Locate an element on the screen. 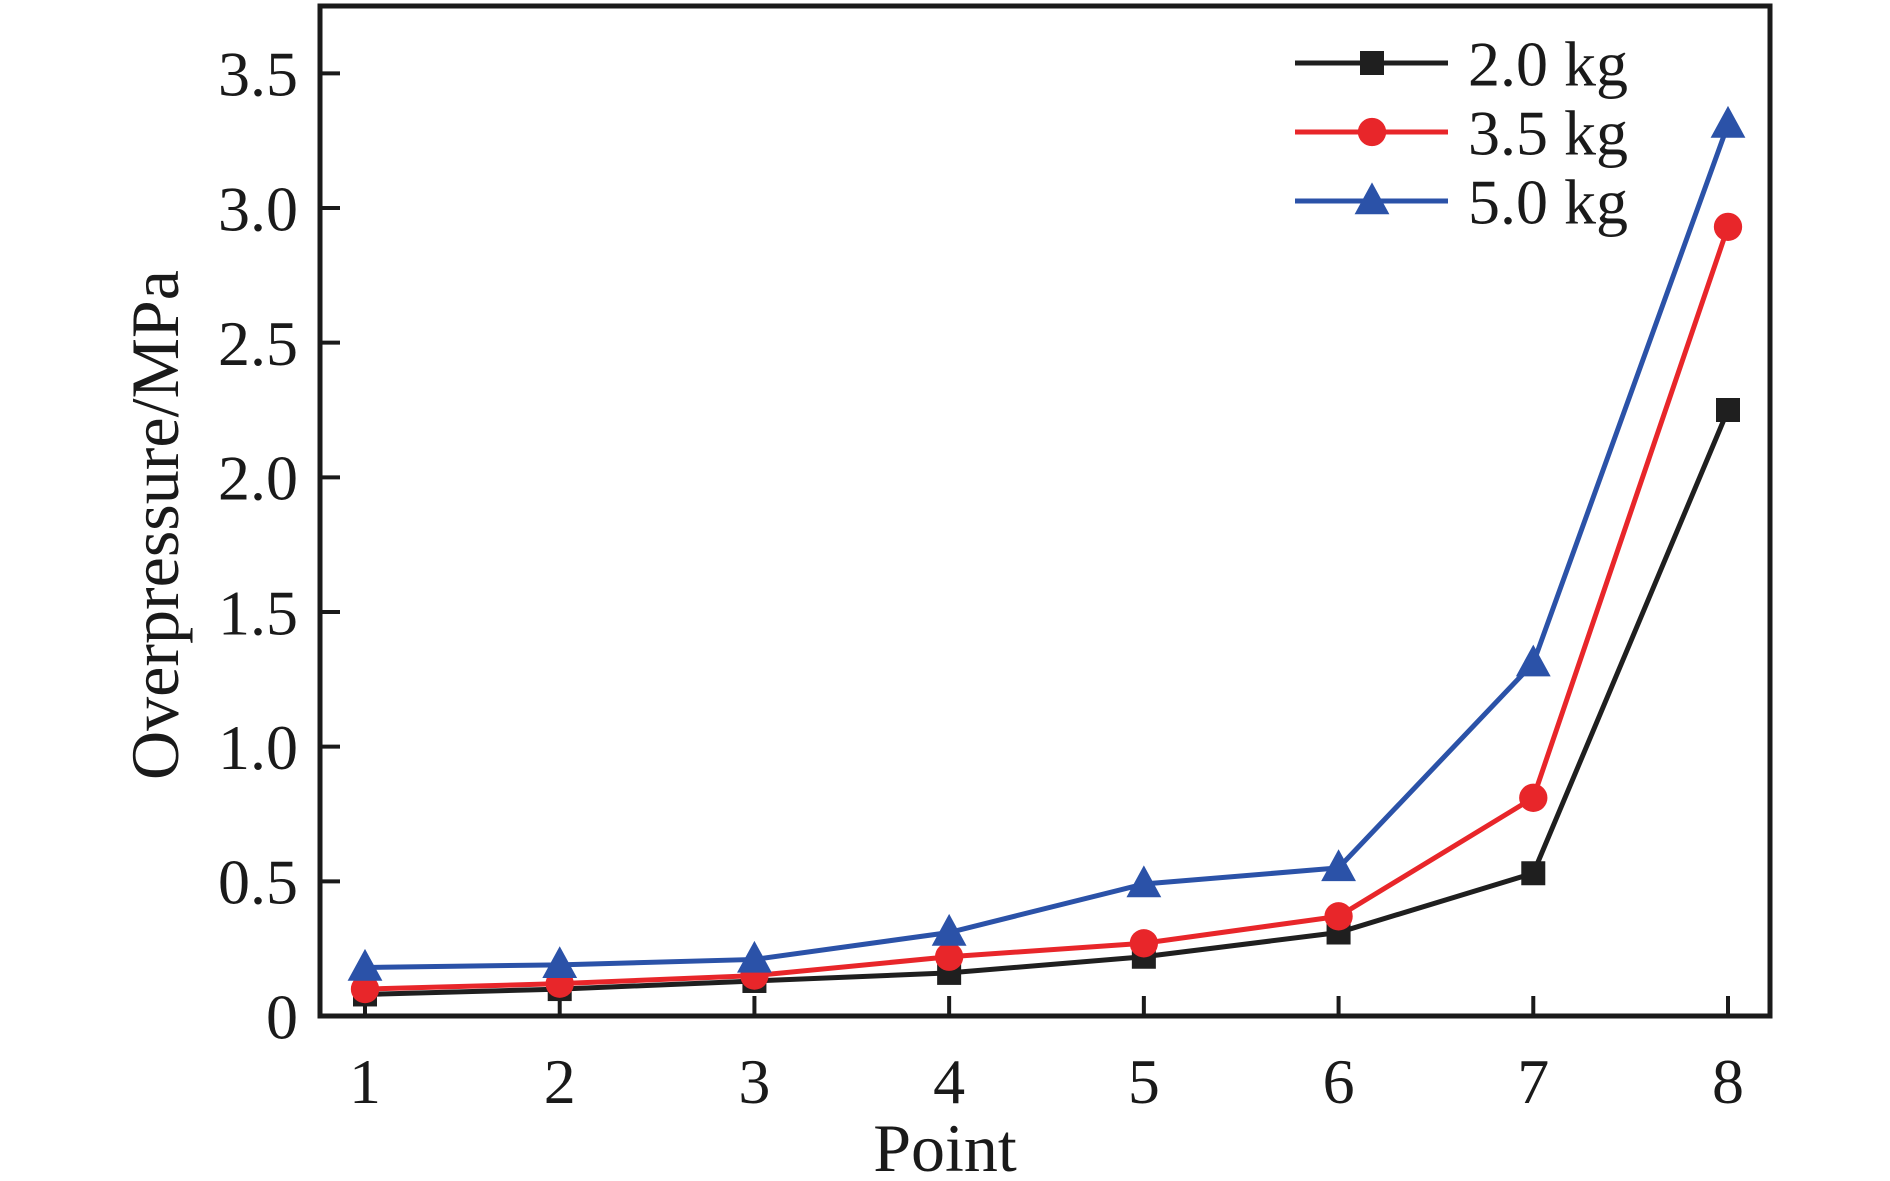  x-axis-title: Point is located at coordinates (945, 1145).